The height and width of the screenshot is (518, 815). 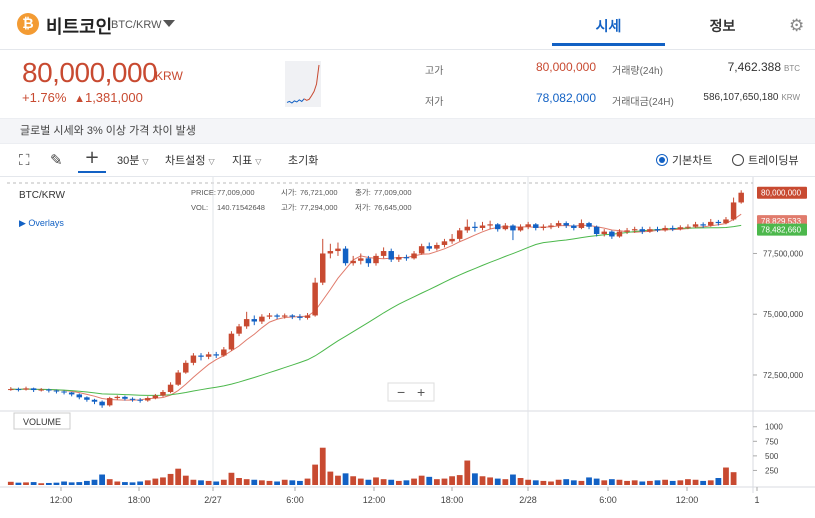 What do you see at coordinates (773, 161) in the screenshot?
I see `tradingview-label: 트레이딩뷰` at bounding box center [773, 161].